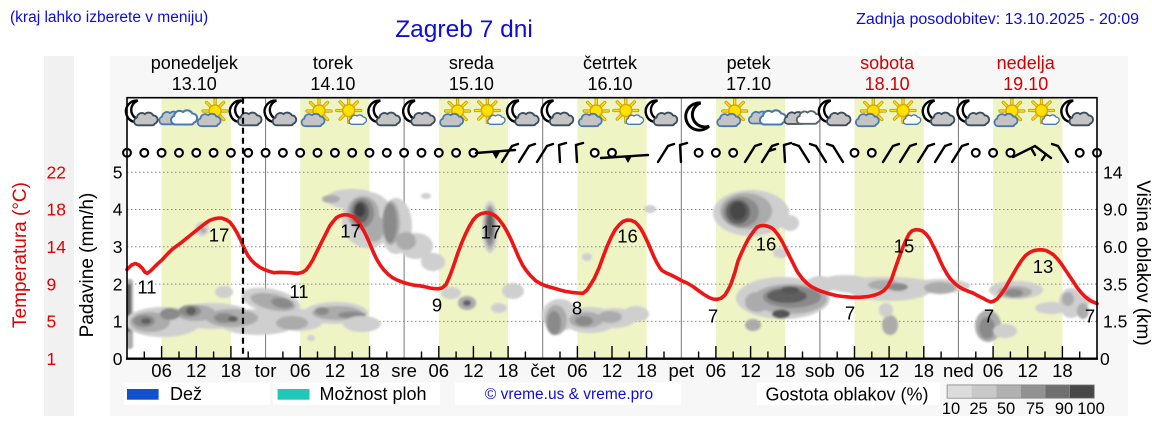 The width and height of the screenshot is (1152, 443). I want to click on svg-text: pet, so click(681, 370).